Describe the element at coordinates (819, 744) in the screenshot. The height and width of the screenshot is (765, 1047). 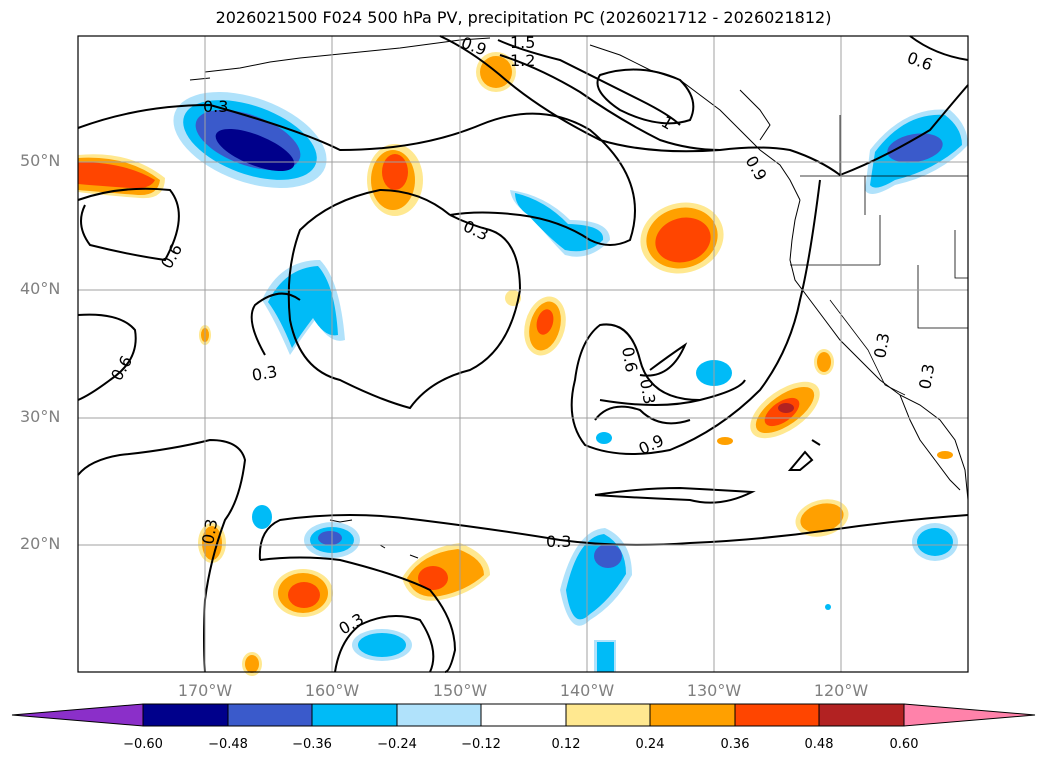
I see `colorbar-tick-label: 0.48` at that location.